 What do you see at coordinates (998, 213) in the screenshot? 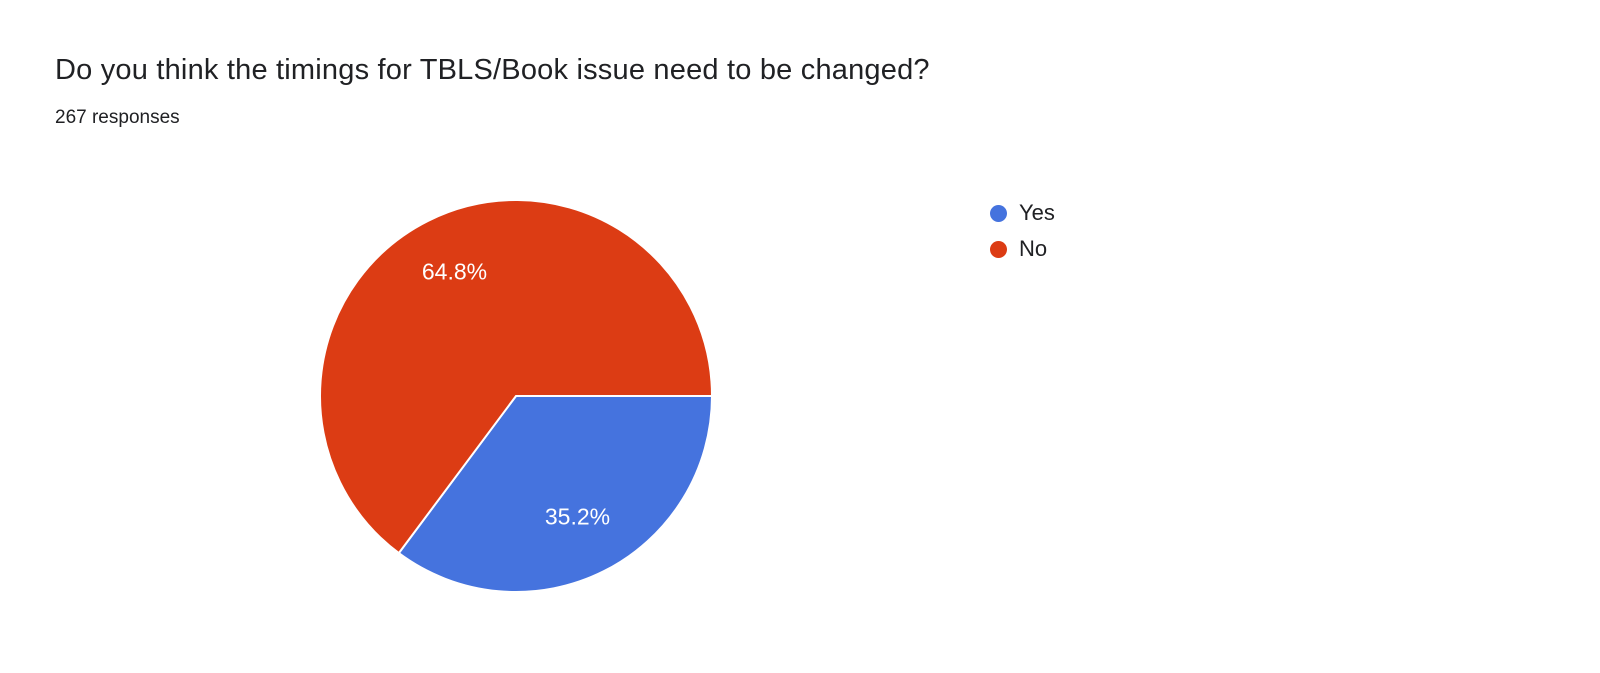
I see `legend-swatch-yes` at bounding box center [998, 213].